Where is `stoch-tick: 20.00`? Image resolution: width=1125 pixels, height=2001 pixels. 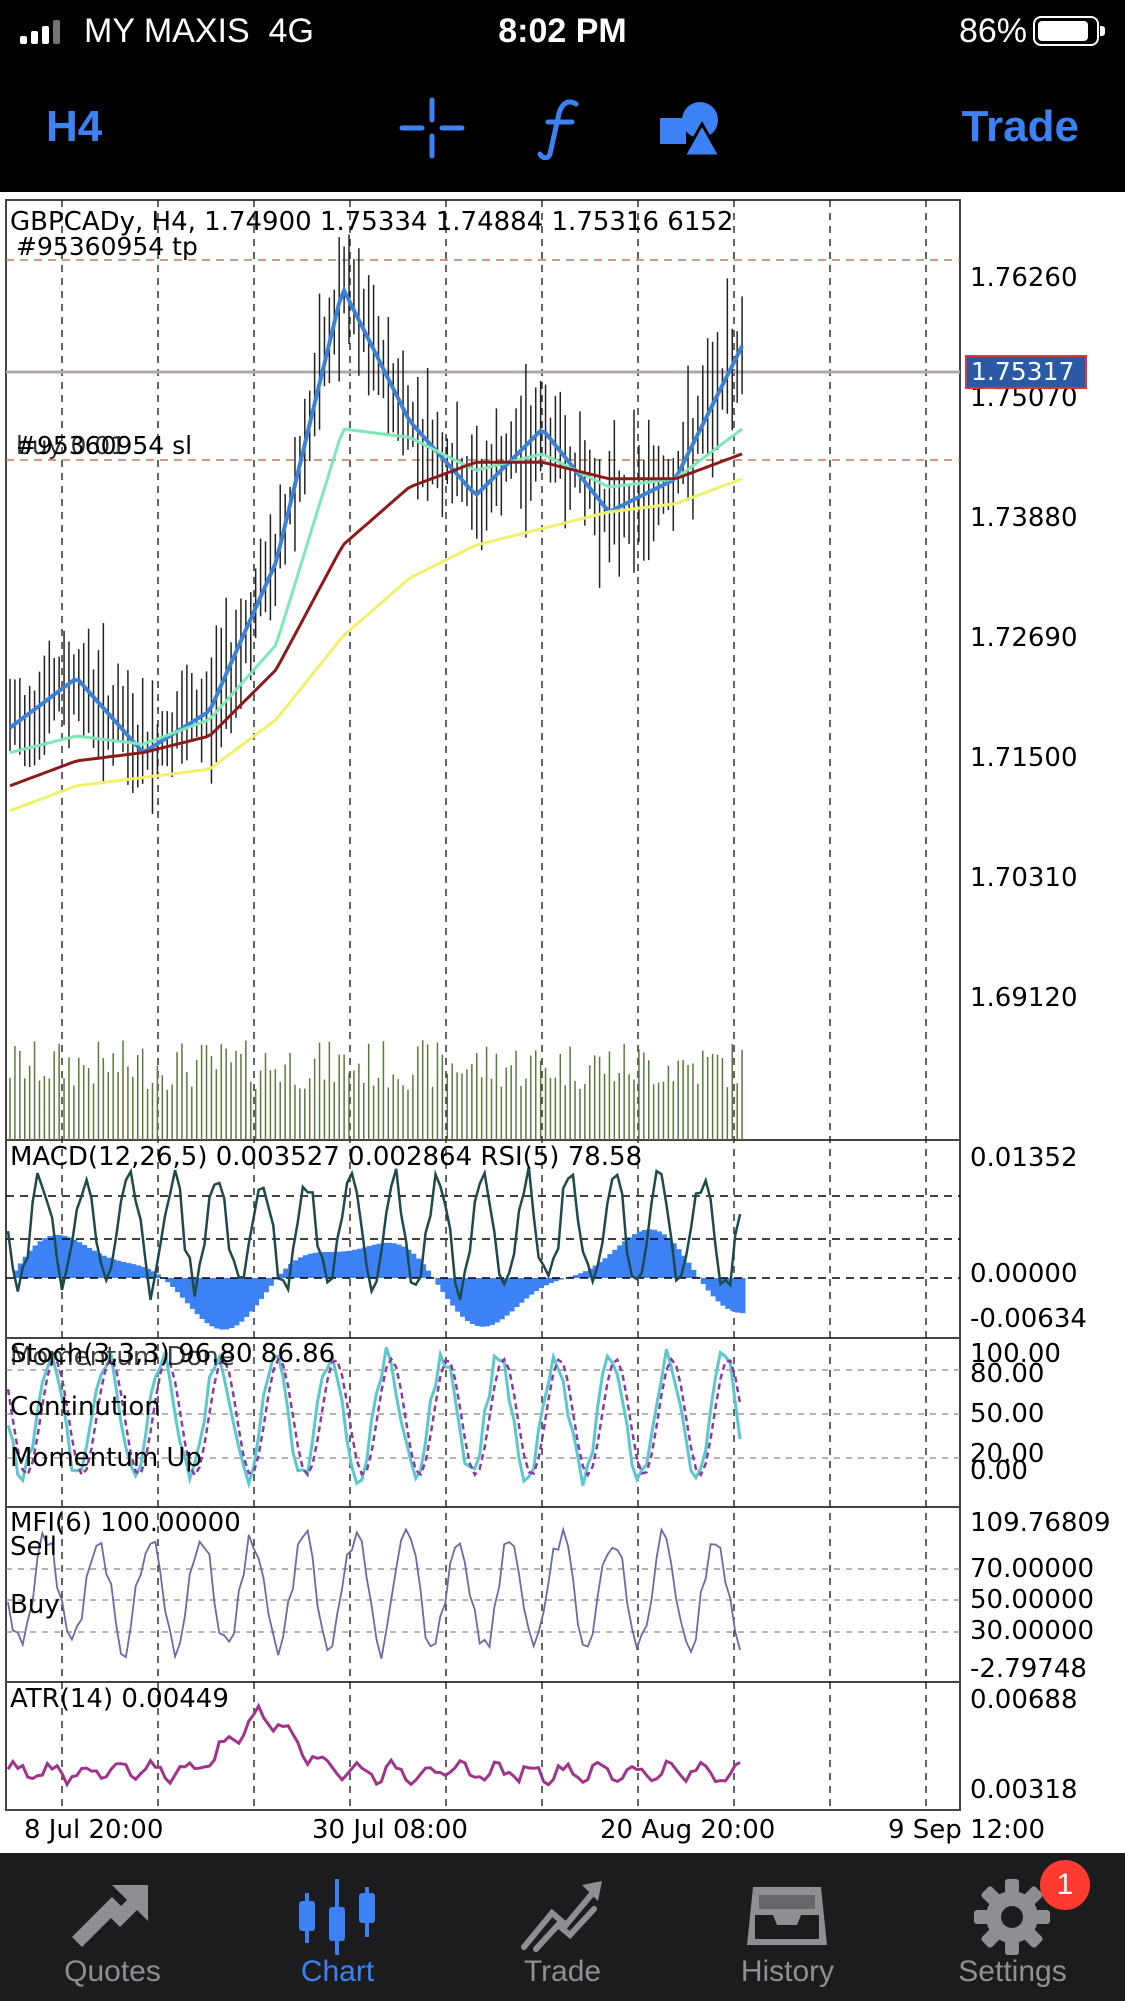 stoch-tick: 20.00 is located at coordinates (1007, 1454).